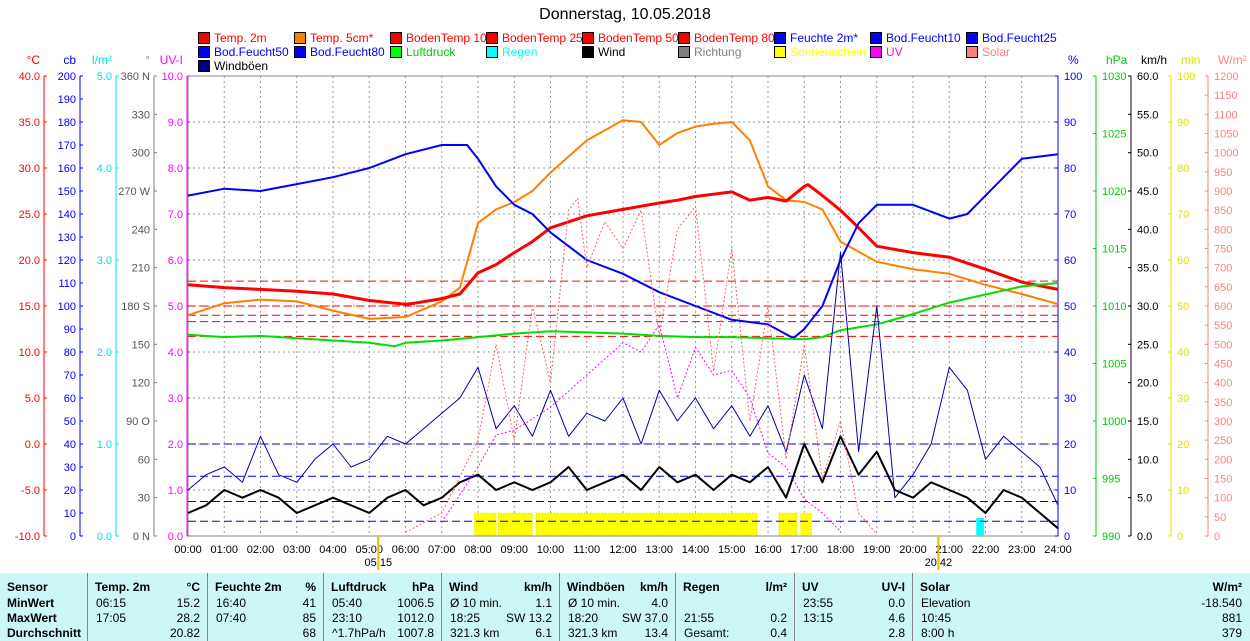 This screenshot has height=641, width=1250. Describe the element at coordinates (104, 445) in the screenshot. I see `axis-tick-label-rain: 1.0` at that location.